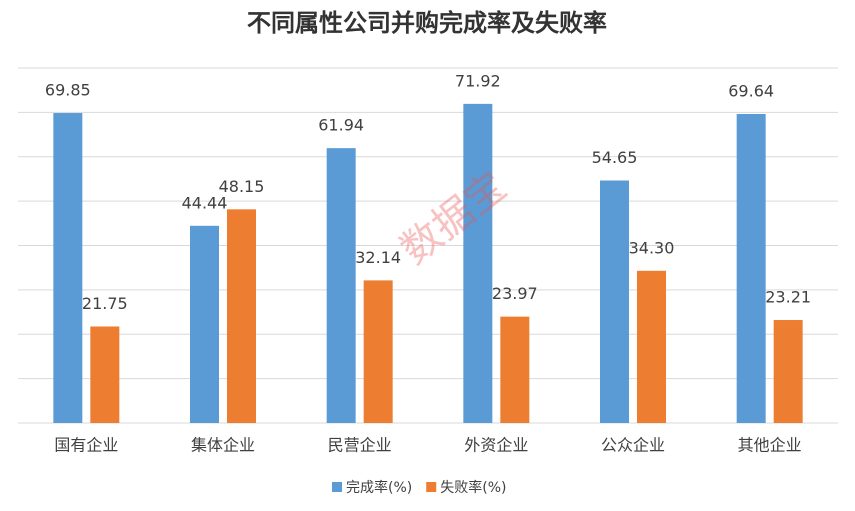 The height and width of the screenshot is (511, 855). What do you see at coordinates (86, 445) in the screenshot?
I see `x-tick-label: 国有企业` at bounding box center [86, 445].